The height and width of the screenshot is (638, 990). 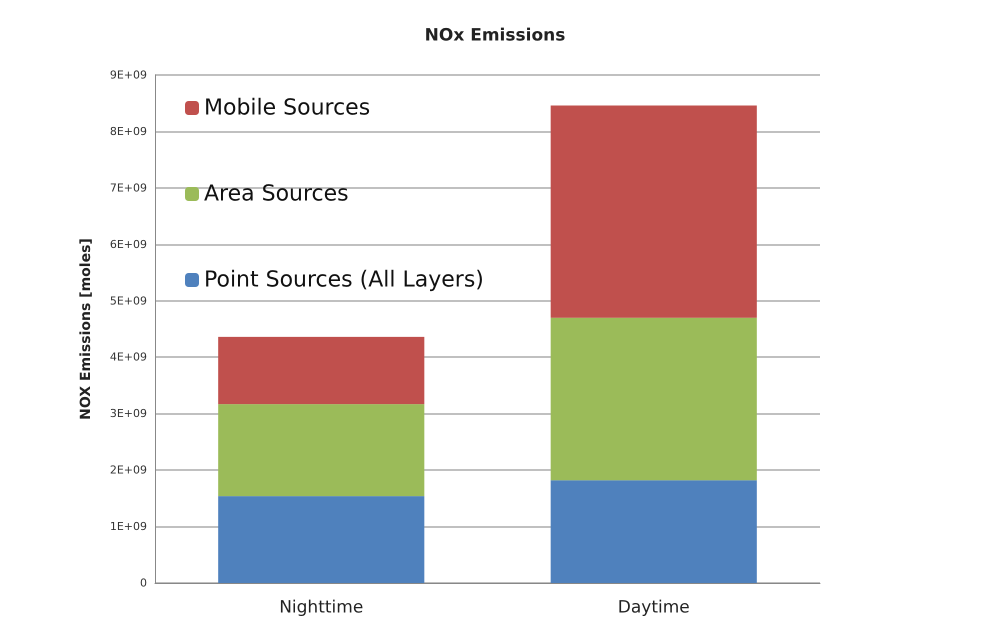 I want to click on legend-label: Area Sources, so click(x=276, y=194).